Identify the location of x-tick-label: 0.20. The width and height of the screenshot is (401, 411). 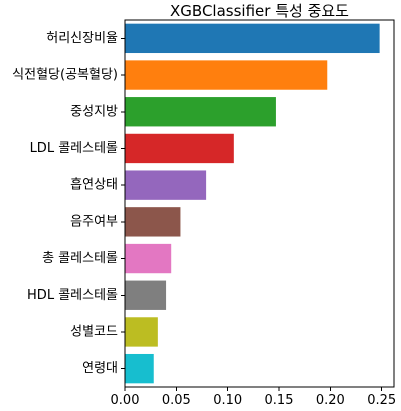
(330, 400).